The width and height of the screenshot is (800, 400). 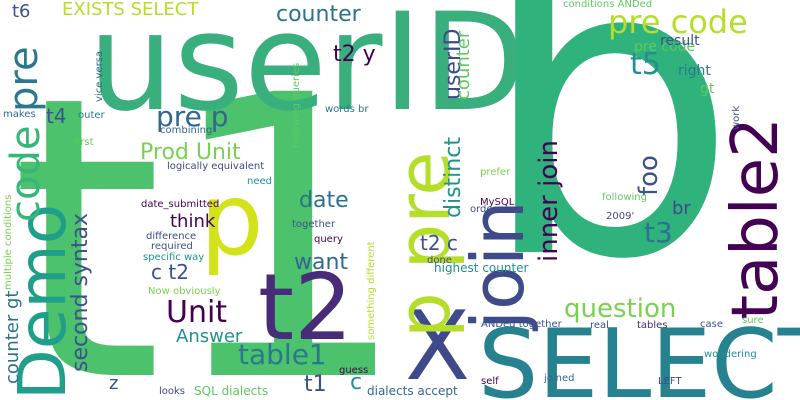 I want to click on word-want: want, so click(x=321, y=262).